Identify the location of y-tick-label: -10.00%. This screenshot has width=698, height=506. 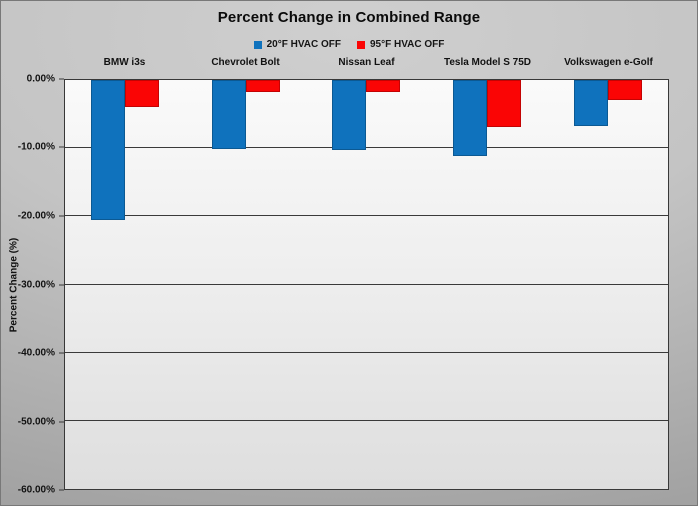
(36, 147).